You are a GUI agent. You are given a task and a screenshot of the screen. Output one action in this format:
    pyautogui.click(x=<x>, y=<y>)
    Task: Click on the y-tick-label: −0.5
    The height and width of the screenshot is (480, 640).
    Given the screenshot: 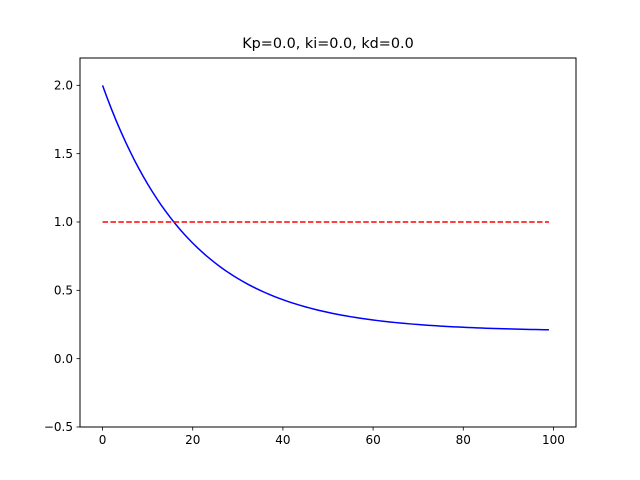 What is the action you would take?
    pyautogui.click(x=58, y=427)
    